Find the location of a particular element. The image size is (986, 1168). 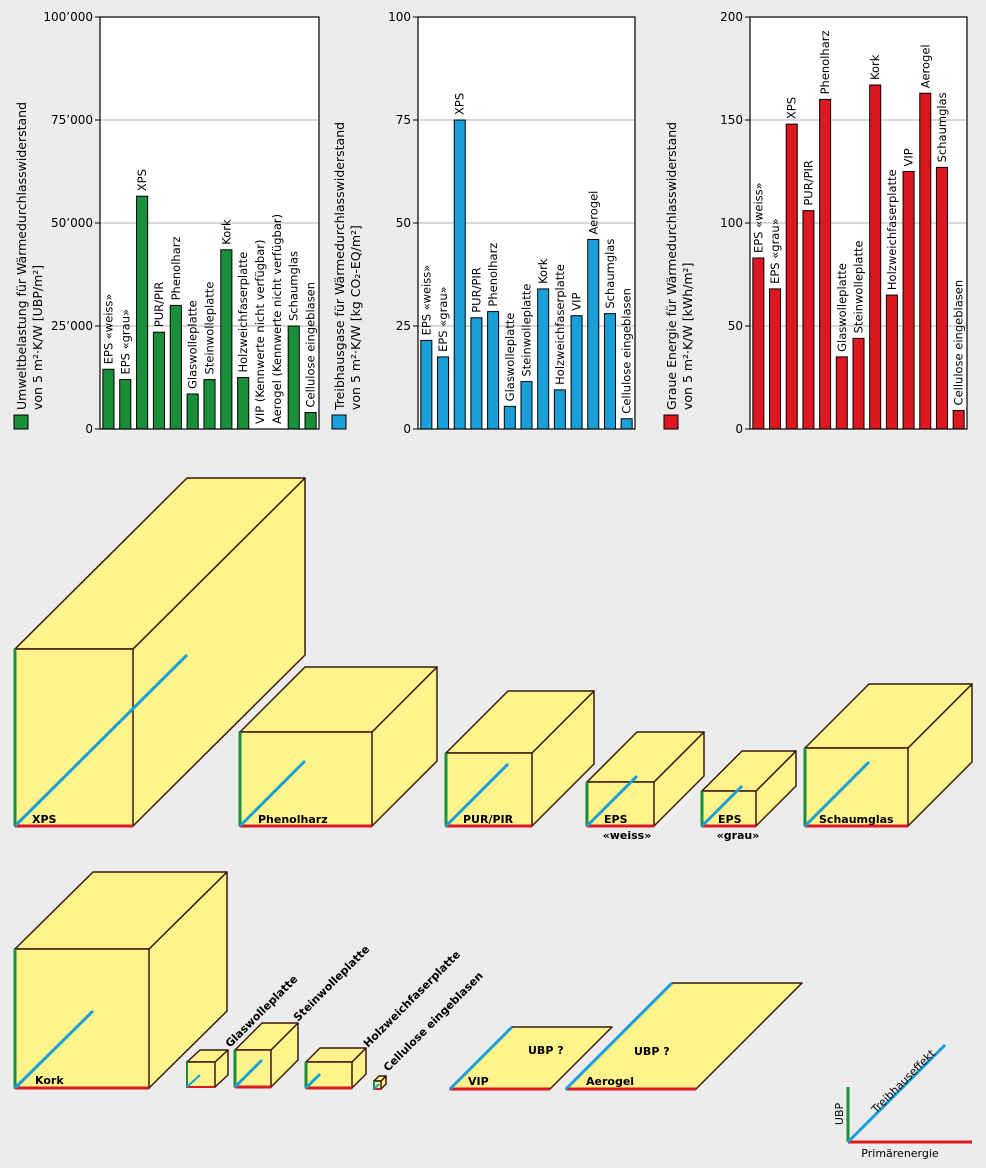

y-tick-label: 50 is located at coordinates (735, 326).